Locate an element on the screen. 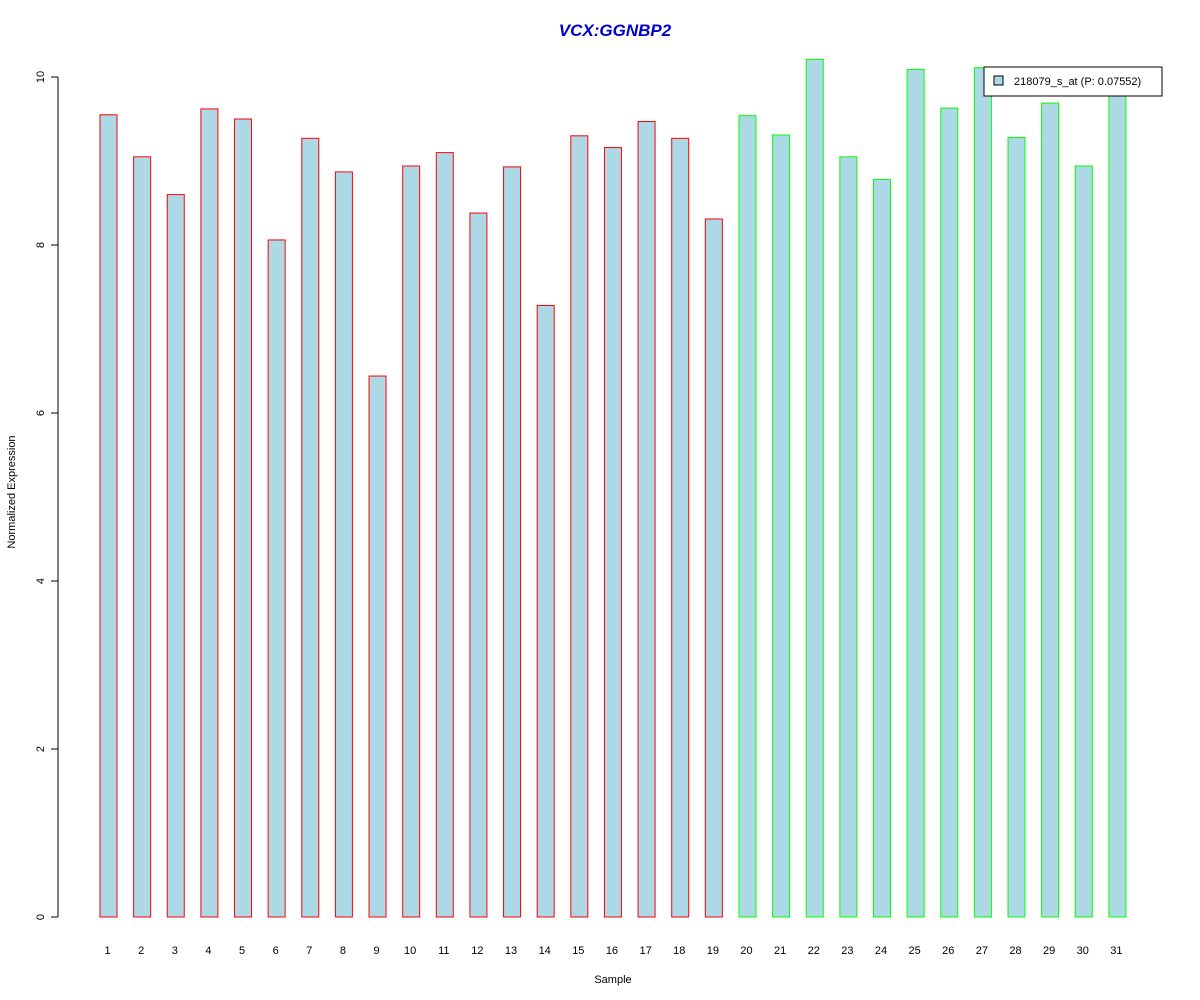 This screenshot has height=1000, width=1200. x-axis-label: Sample is located at coordinates (612, 980).